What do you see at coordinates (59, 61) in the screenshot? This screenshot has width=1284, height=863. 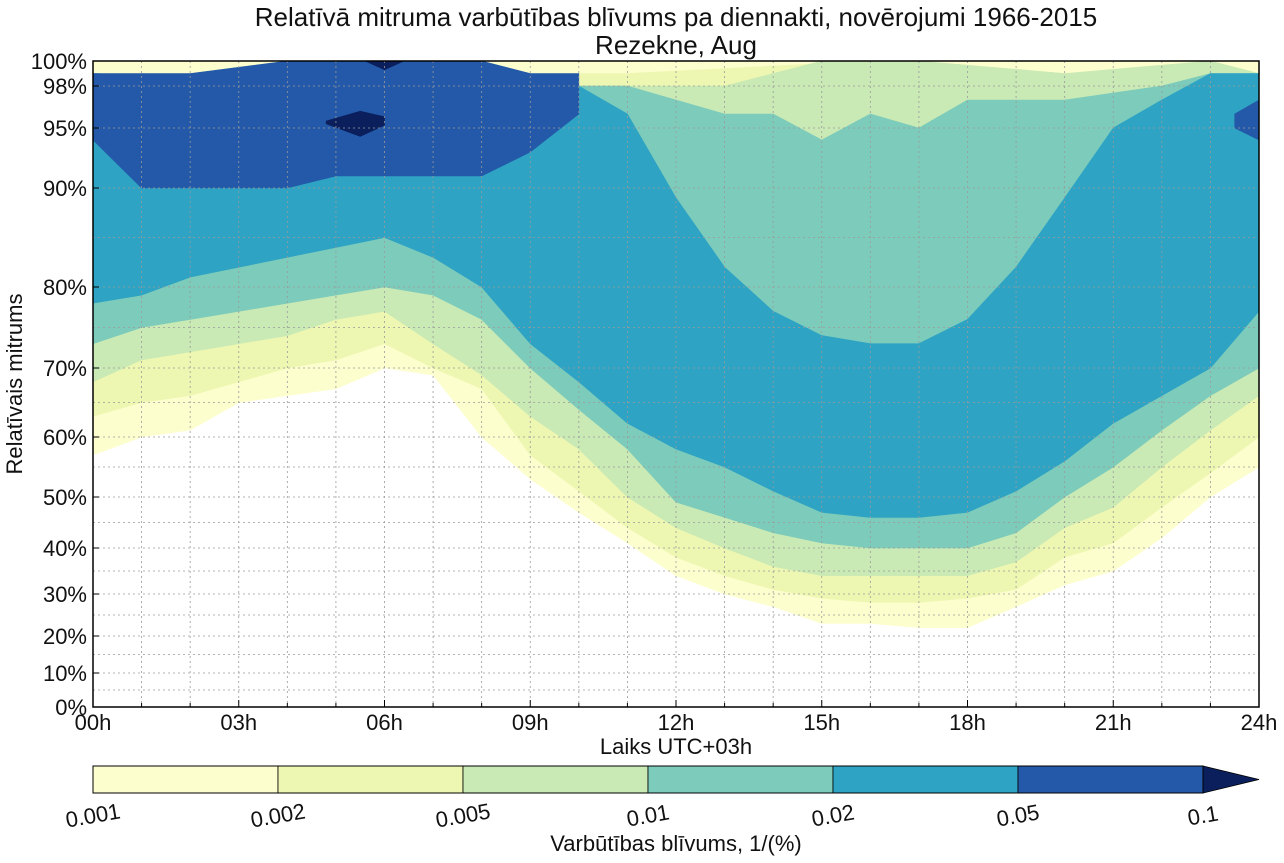 I see `y-tick-label: 100%` at bounding box center [59, 61].